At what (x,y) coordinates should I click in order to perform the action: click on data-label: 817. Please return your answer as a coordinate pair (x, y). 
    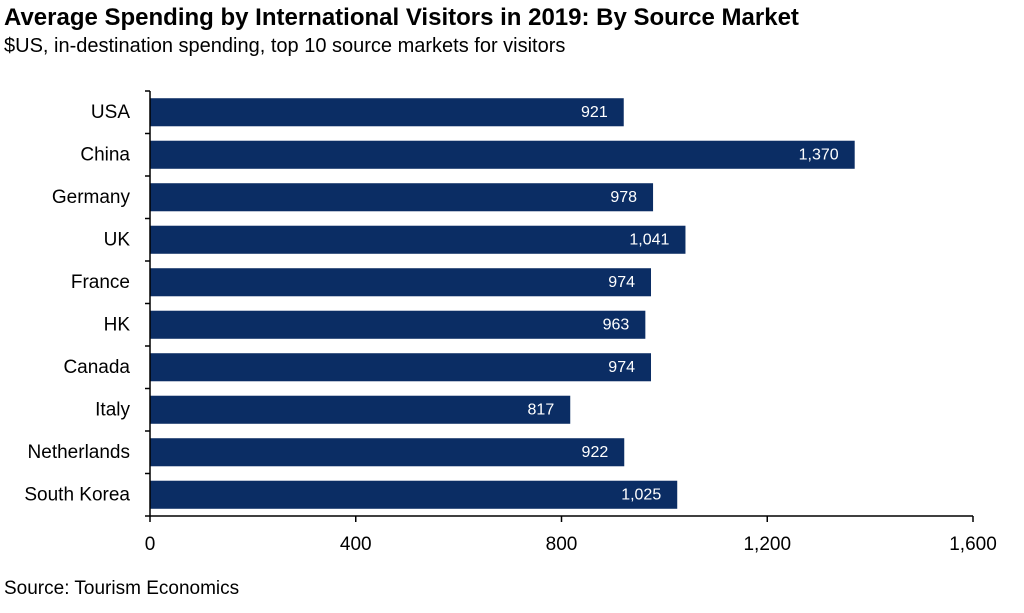
    Looking at the image, I should click on (541, 409).